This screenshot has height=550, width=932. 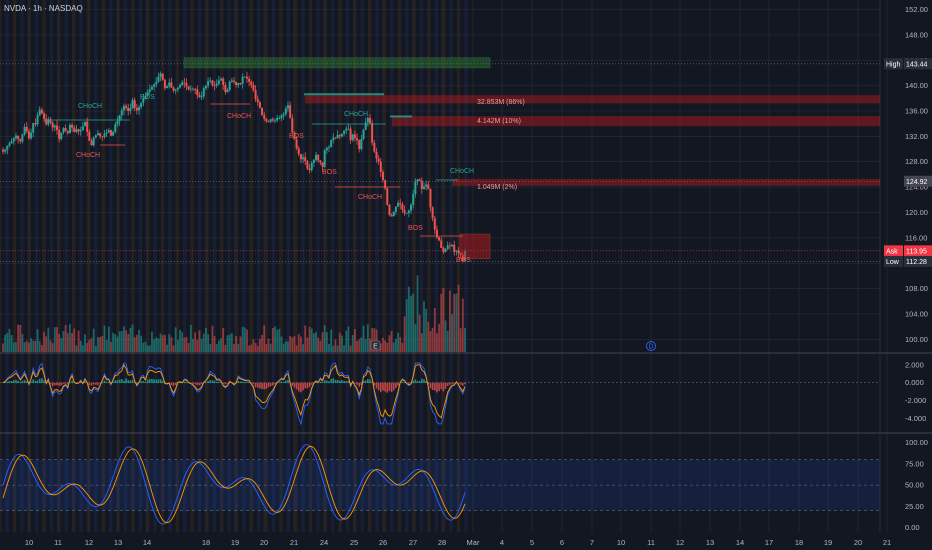 What do you see at coordinates (43, 8) in the screenshot?
I see `symbol-title: NVDA · 1h · NASDAQ` at bounding box center [43, 8].